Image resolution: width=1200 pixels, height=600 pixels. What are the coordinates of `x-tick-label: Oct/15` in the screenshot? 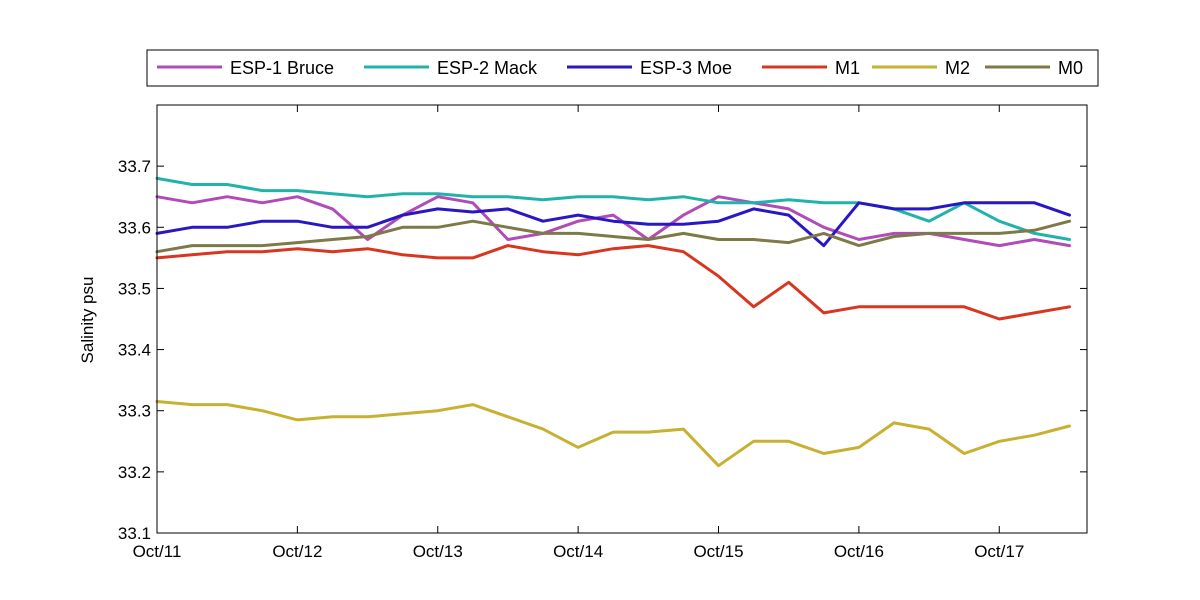 It's located at (718, 551).